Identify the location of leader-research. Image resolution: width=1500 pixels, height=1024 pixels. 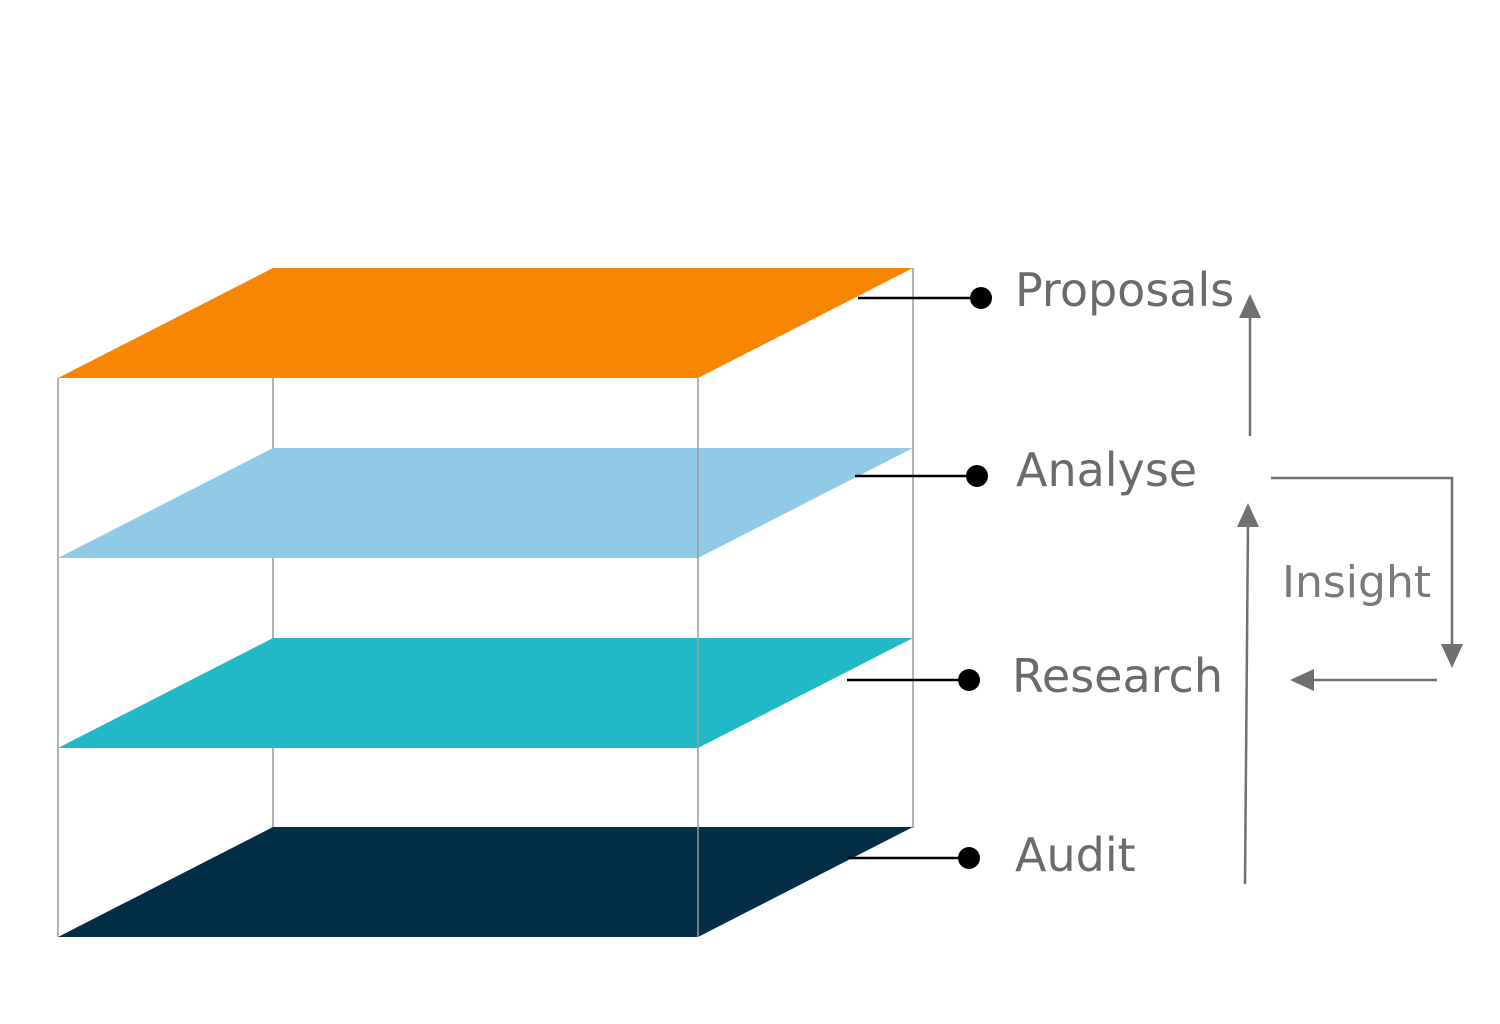
(913, 680).